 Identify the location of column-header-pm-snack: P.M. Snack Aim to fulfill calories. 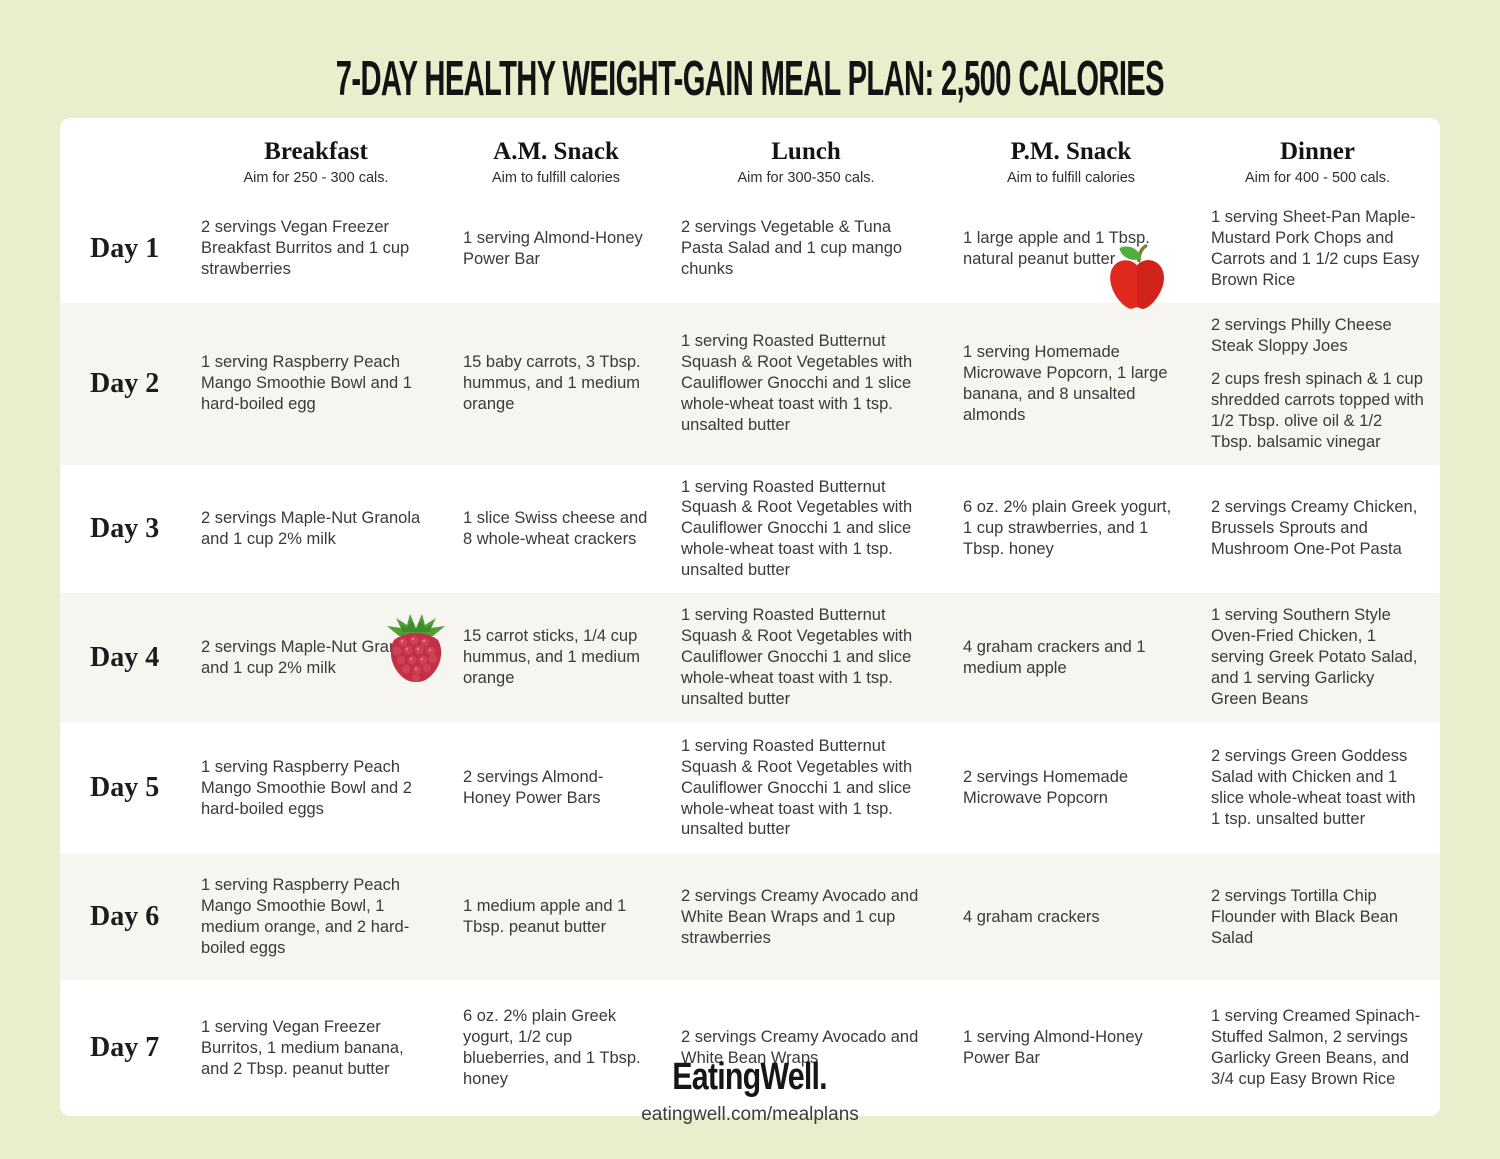
(1071, 162).